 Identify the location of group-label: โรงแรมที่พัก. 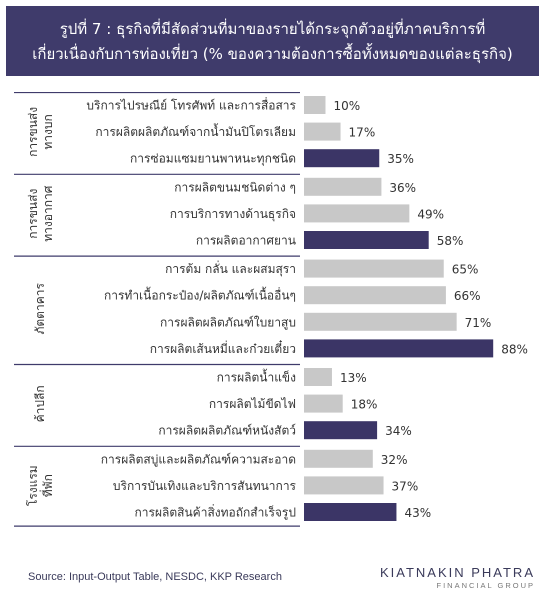
(40, 485).